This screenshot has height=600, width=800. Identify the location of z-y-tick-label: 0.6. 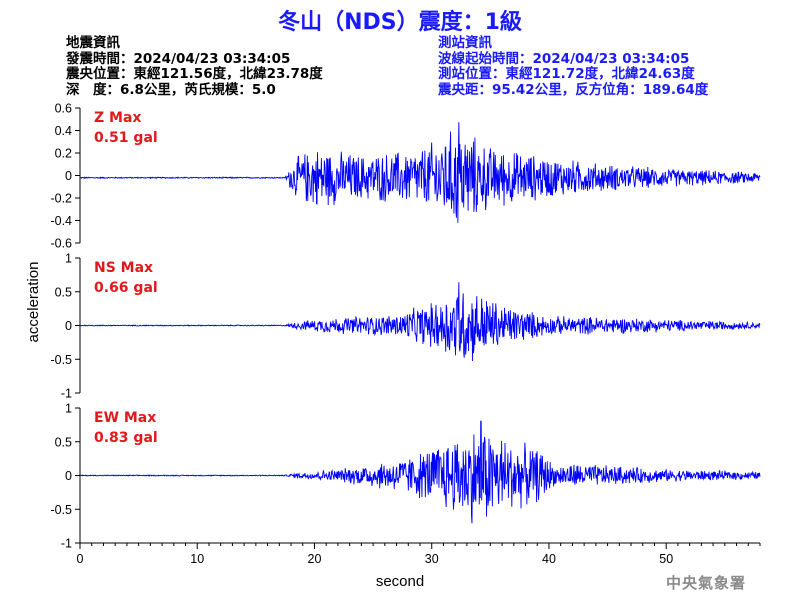
(63, 109).